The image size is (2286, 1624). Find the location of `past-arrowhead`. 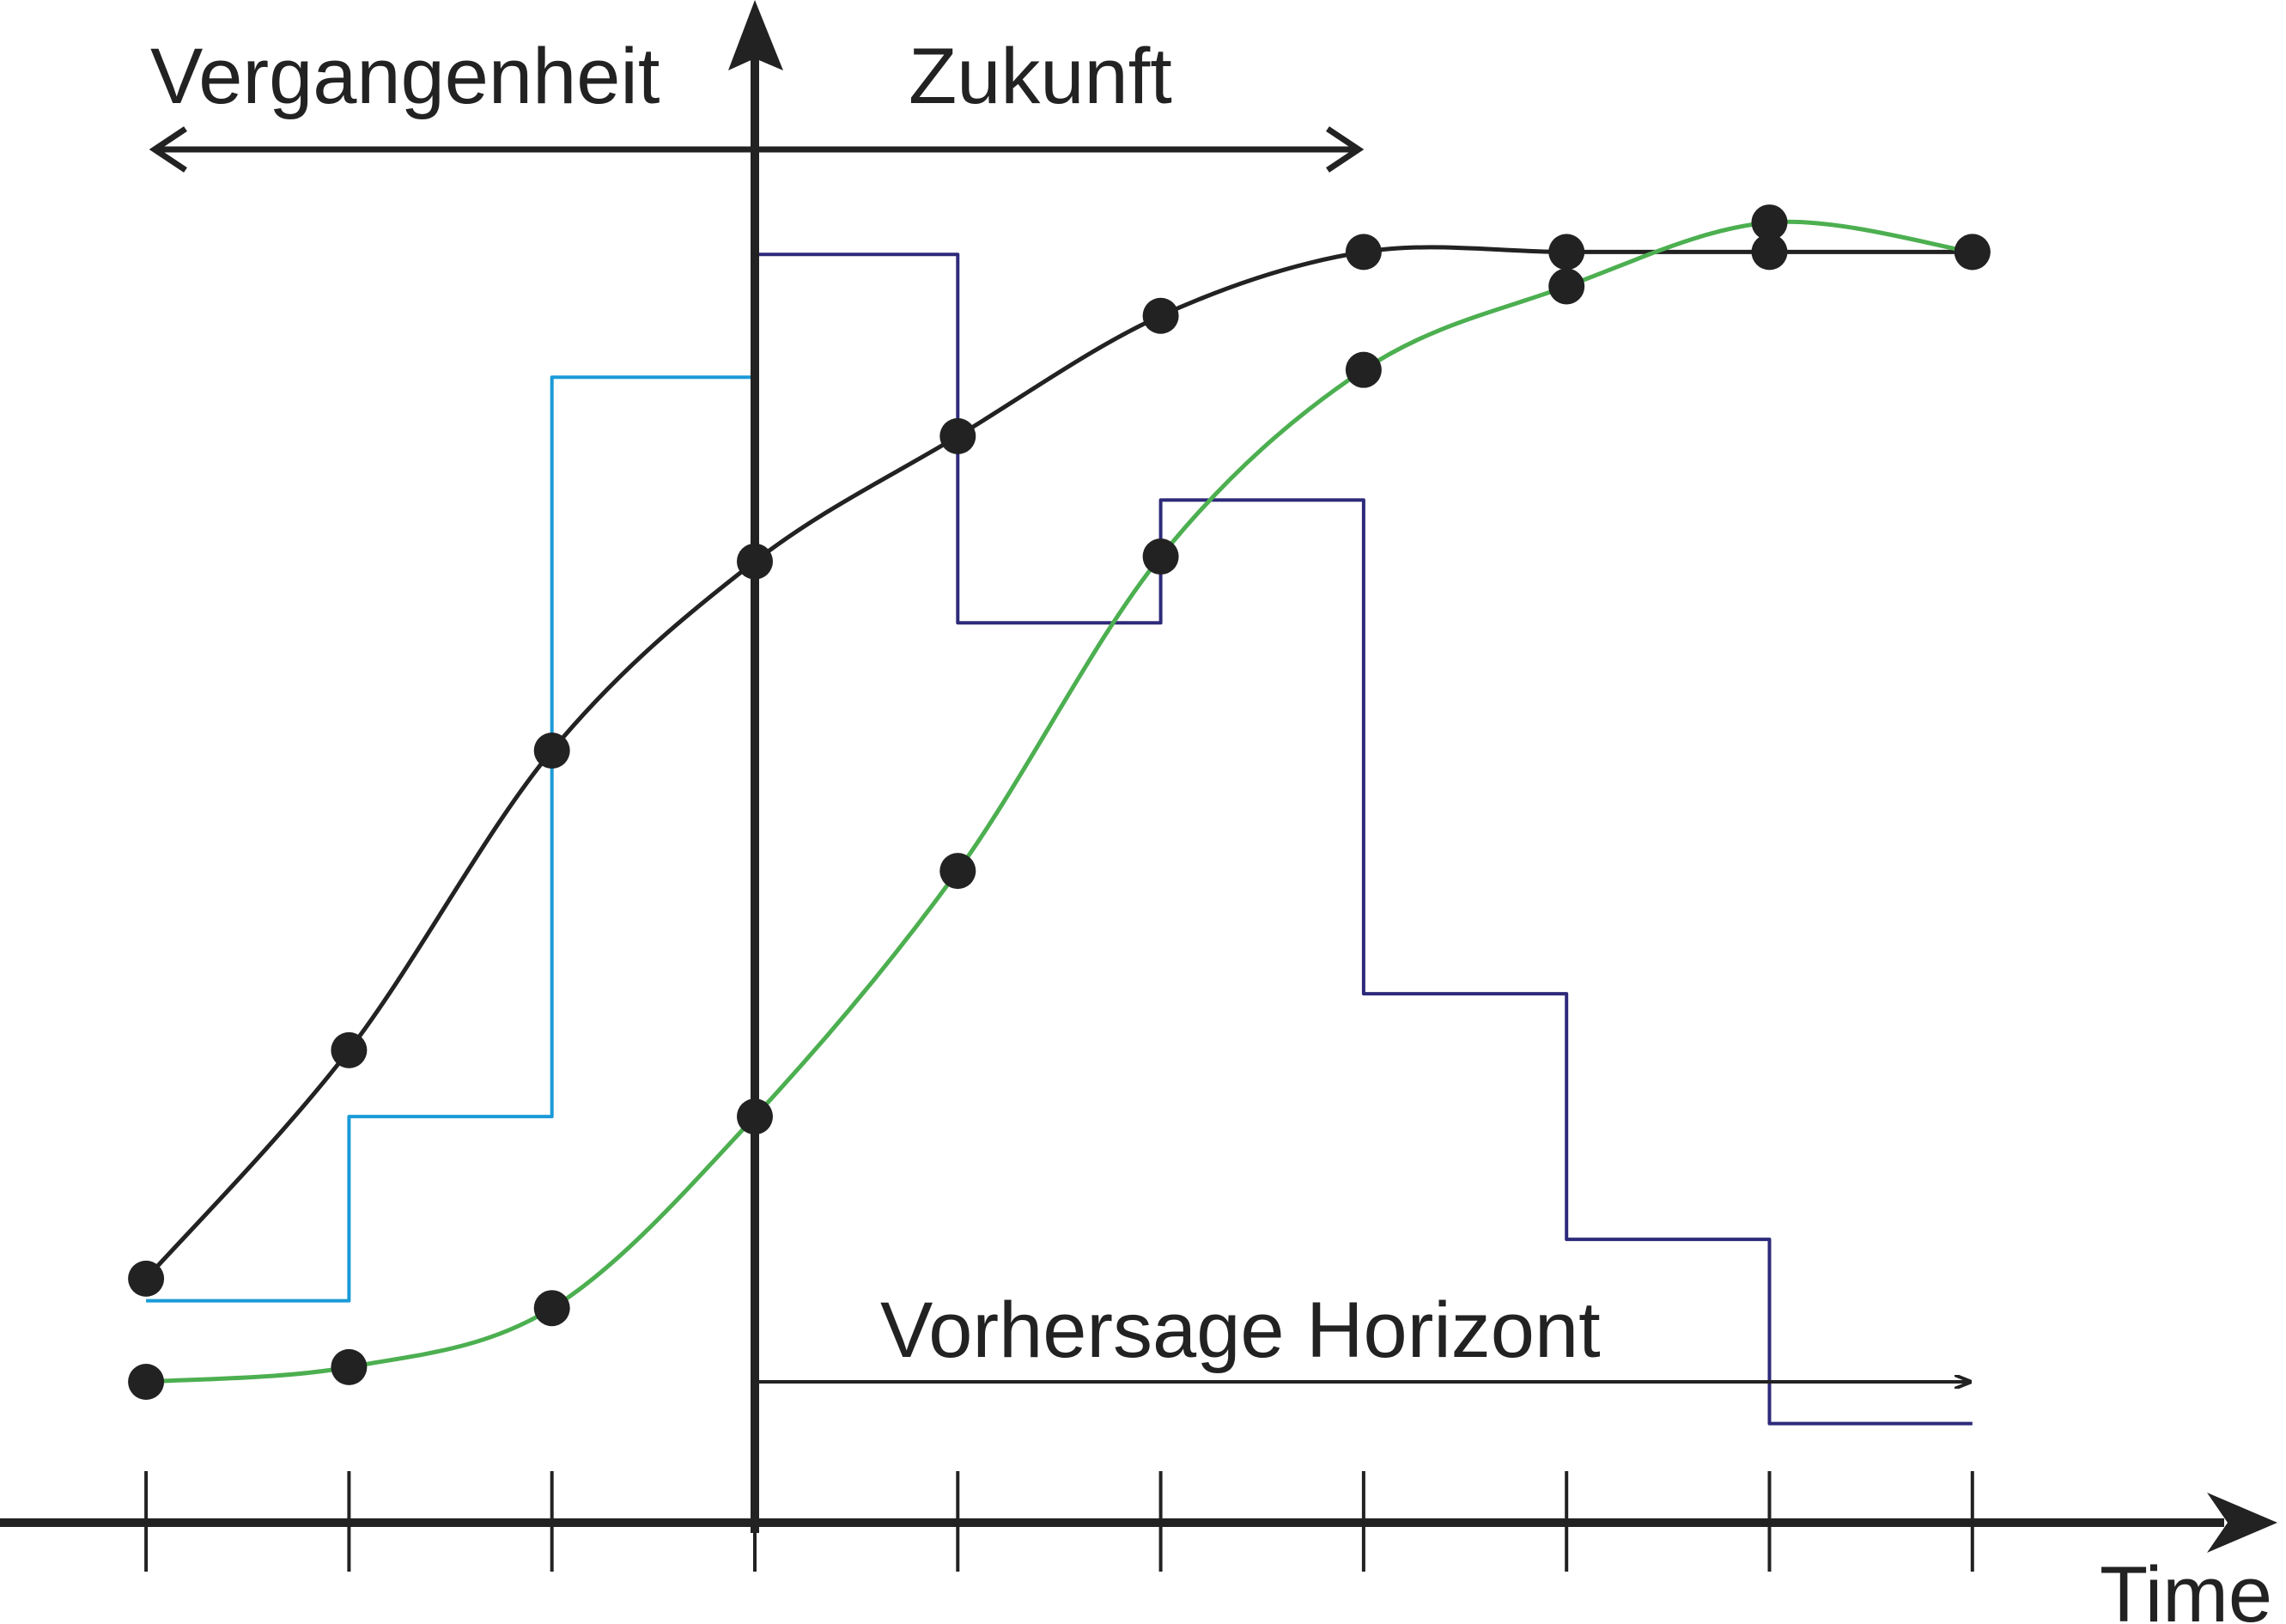

past-arrowhead is located at coordinates (168, 149).